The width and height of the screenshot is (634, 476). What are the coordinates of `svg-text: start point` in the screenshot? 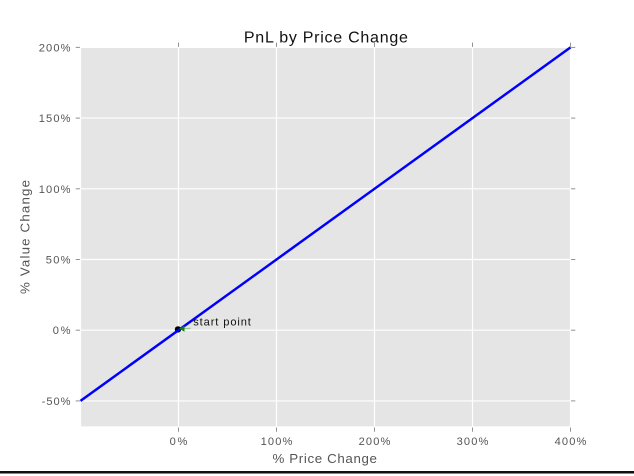 It's located at (222, 322).